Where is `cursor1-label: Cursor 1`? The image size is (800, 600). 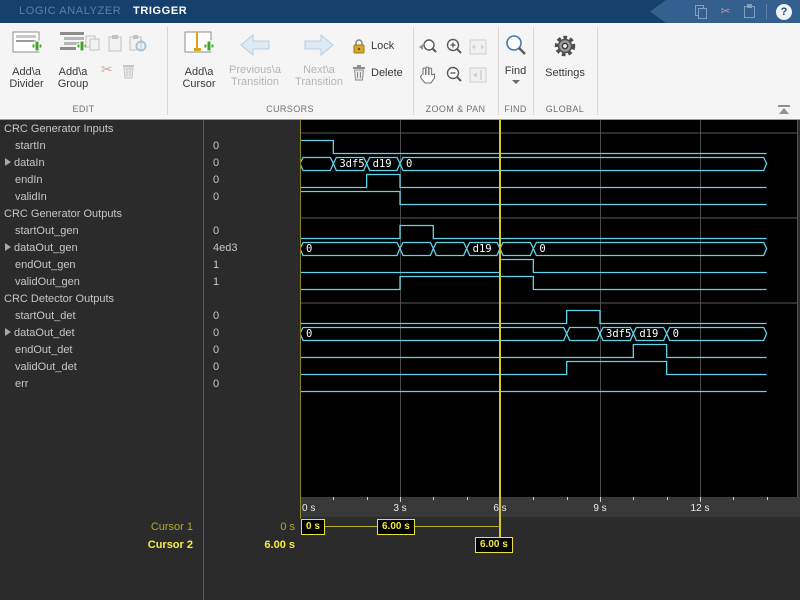
cursor1-label: Cursor 1 is located at coordinates (171, 527).